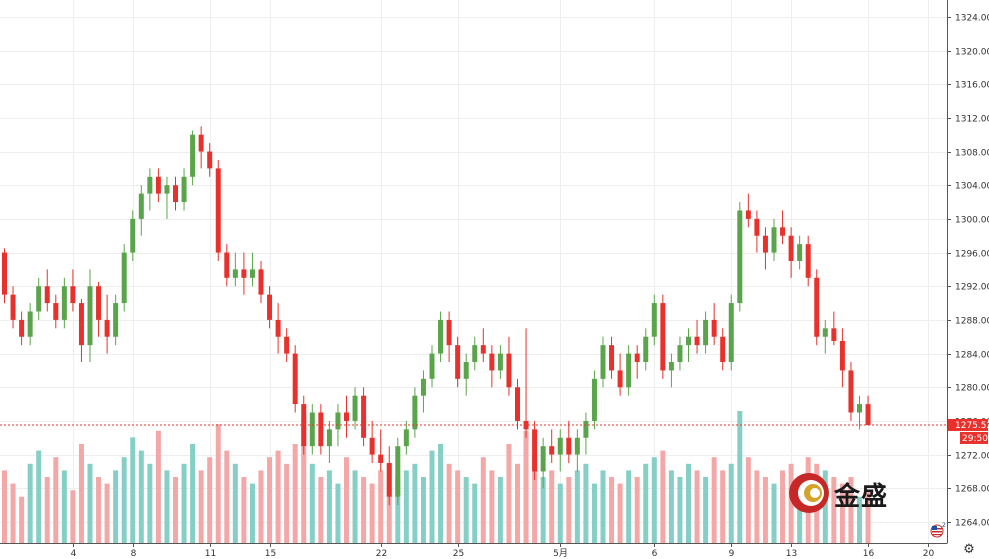  What do you see at coordinates (972, 457) in the screenshot?
I see `y-tick-label: 1272.00` at bounding box center [972, 457].